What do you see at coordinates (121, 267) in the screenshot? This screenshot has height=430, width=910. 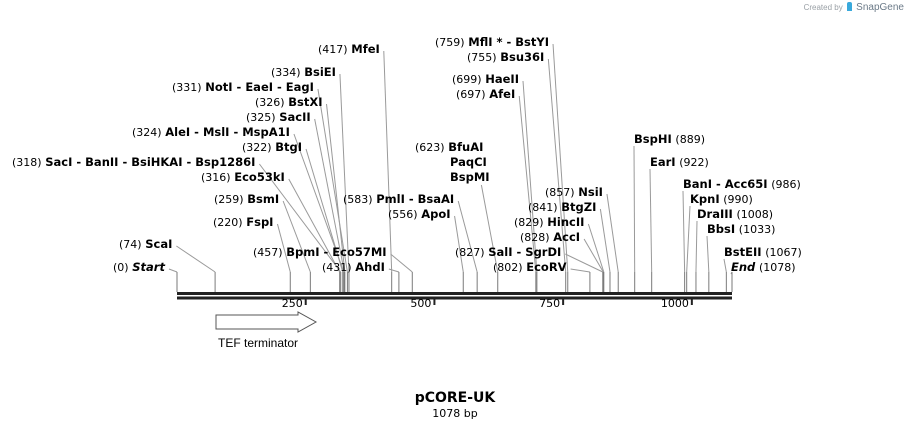 I see `site-position: (0)` at bounding box center [121, 267].